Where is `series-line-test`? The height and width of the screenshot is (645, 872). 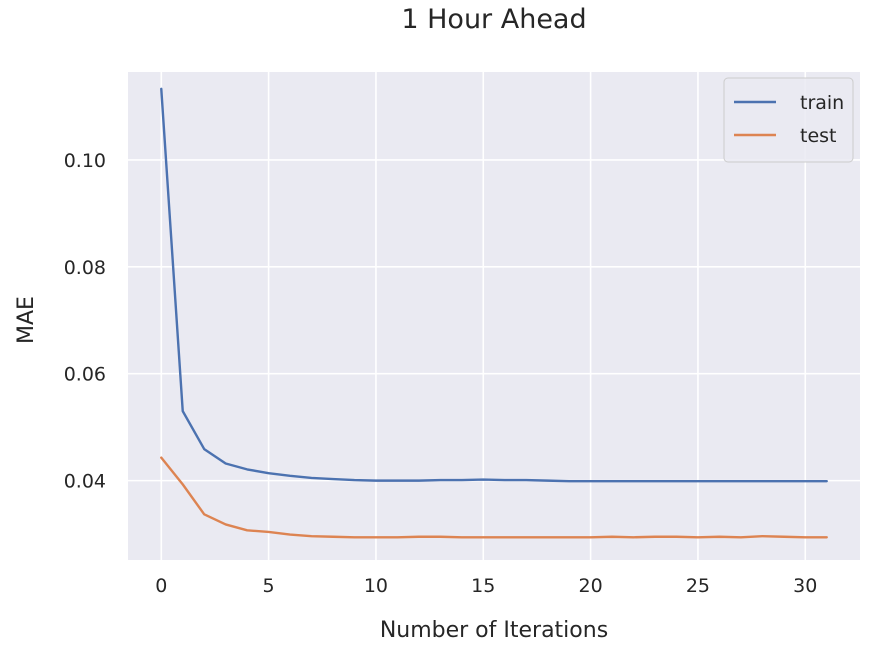 series-line-test is located at coordinates (494, 497).